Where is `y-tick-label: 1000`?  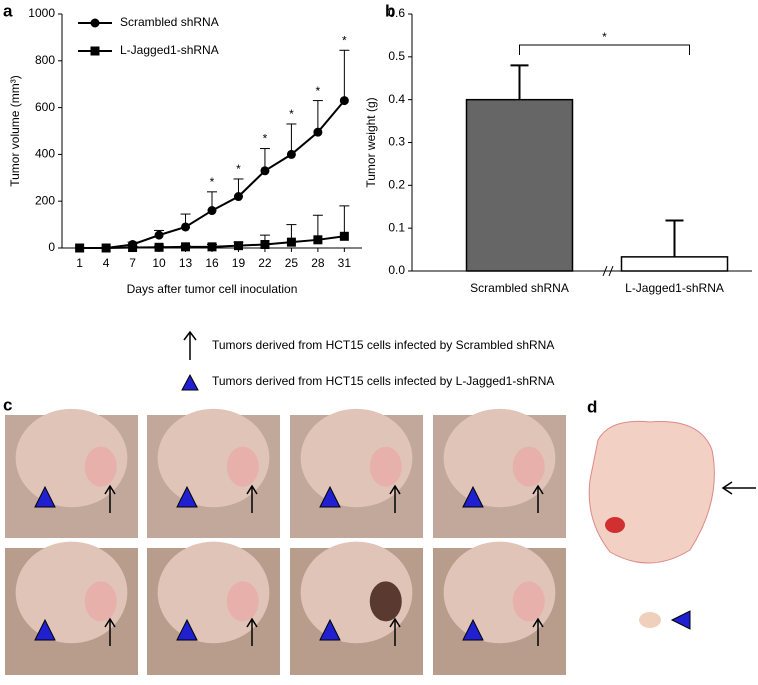 y-tick-label: 1000 is located at coordinates (41, 13).